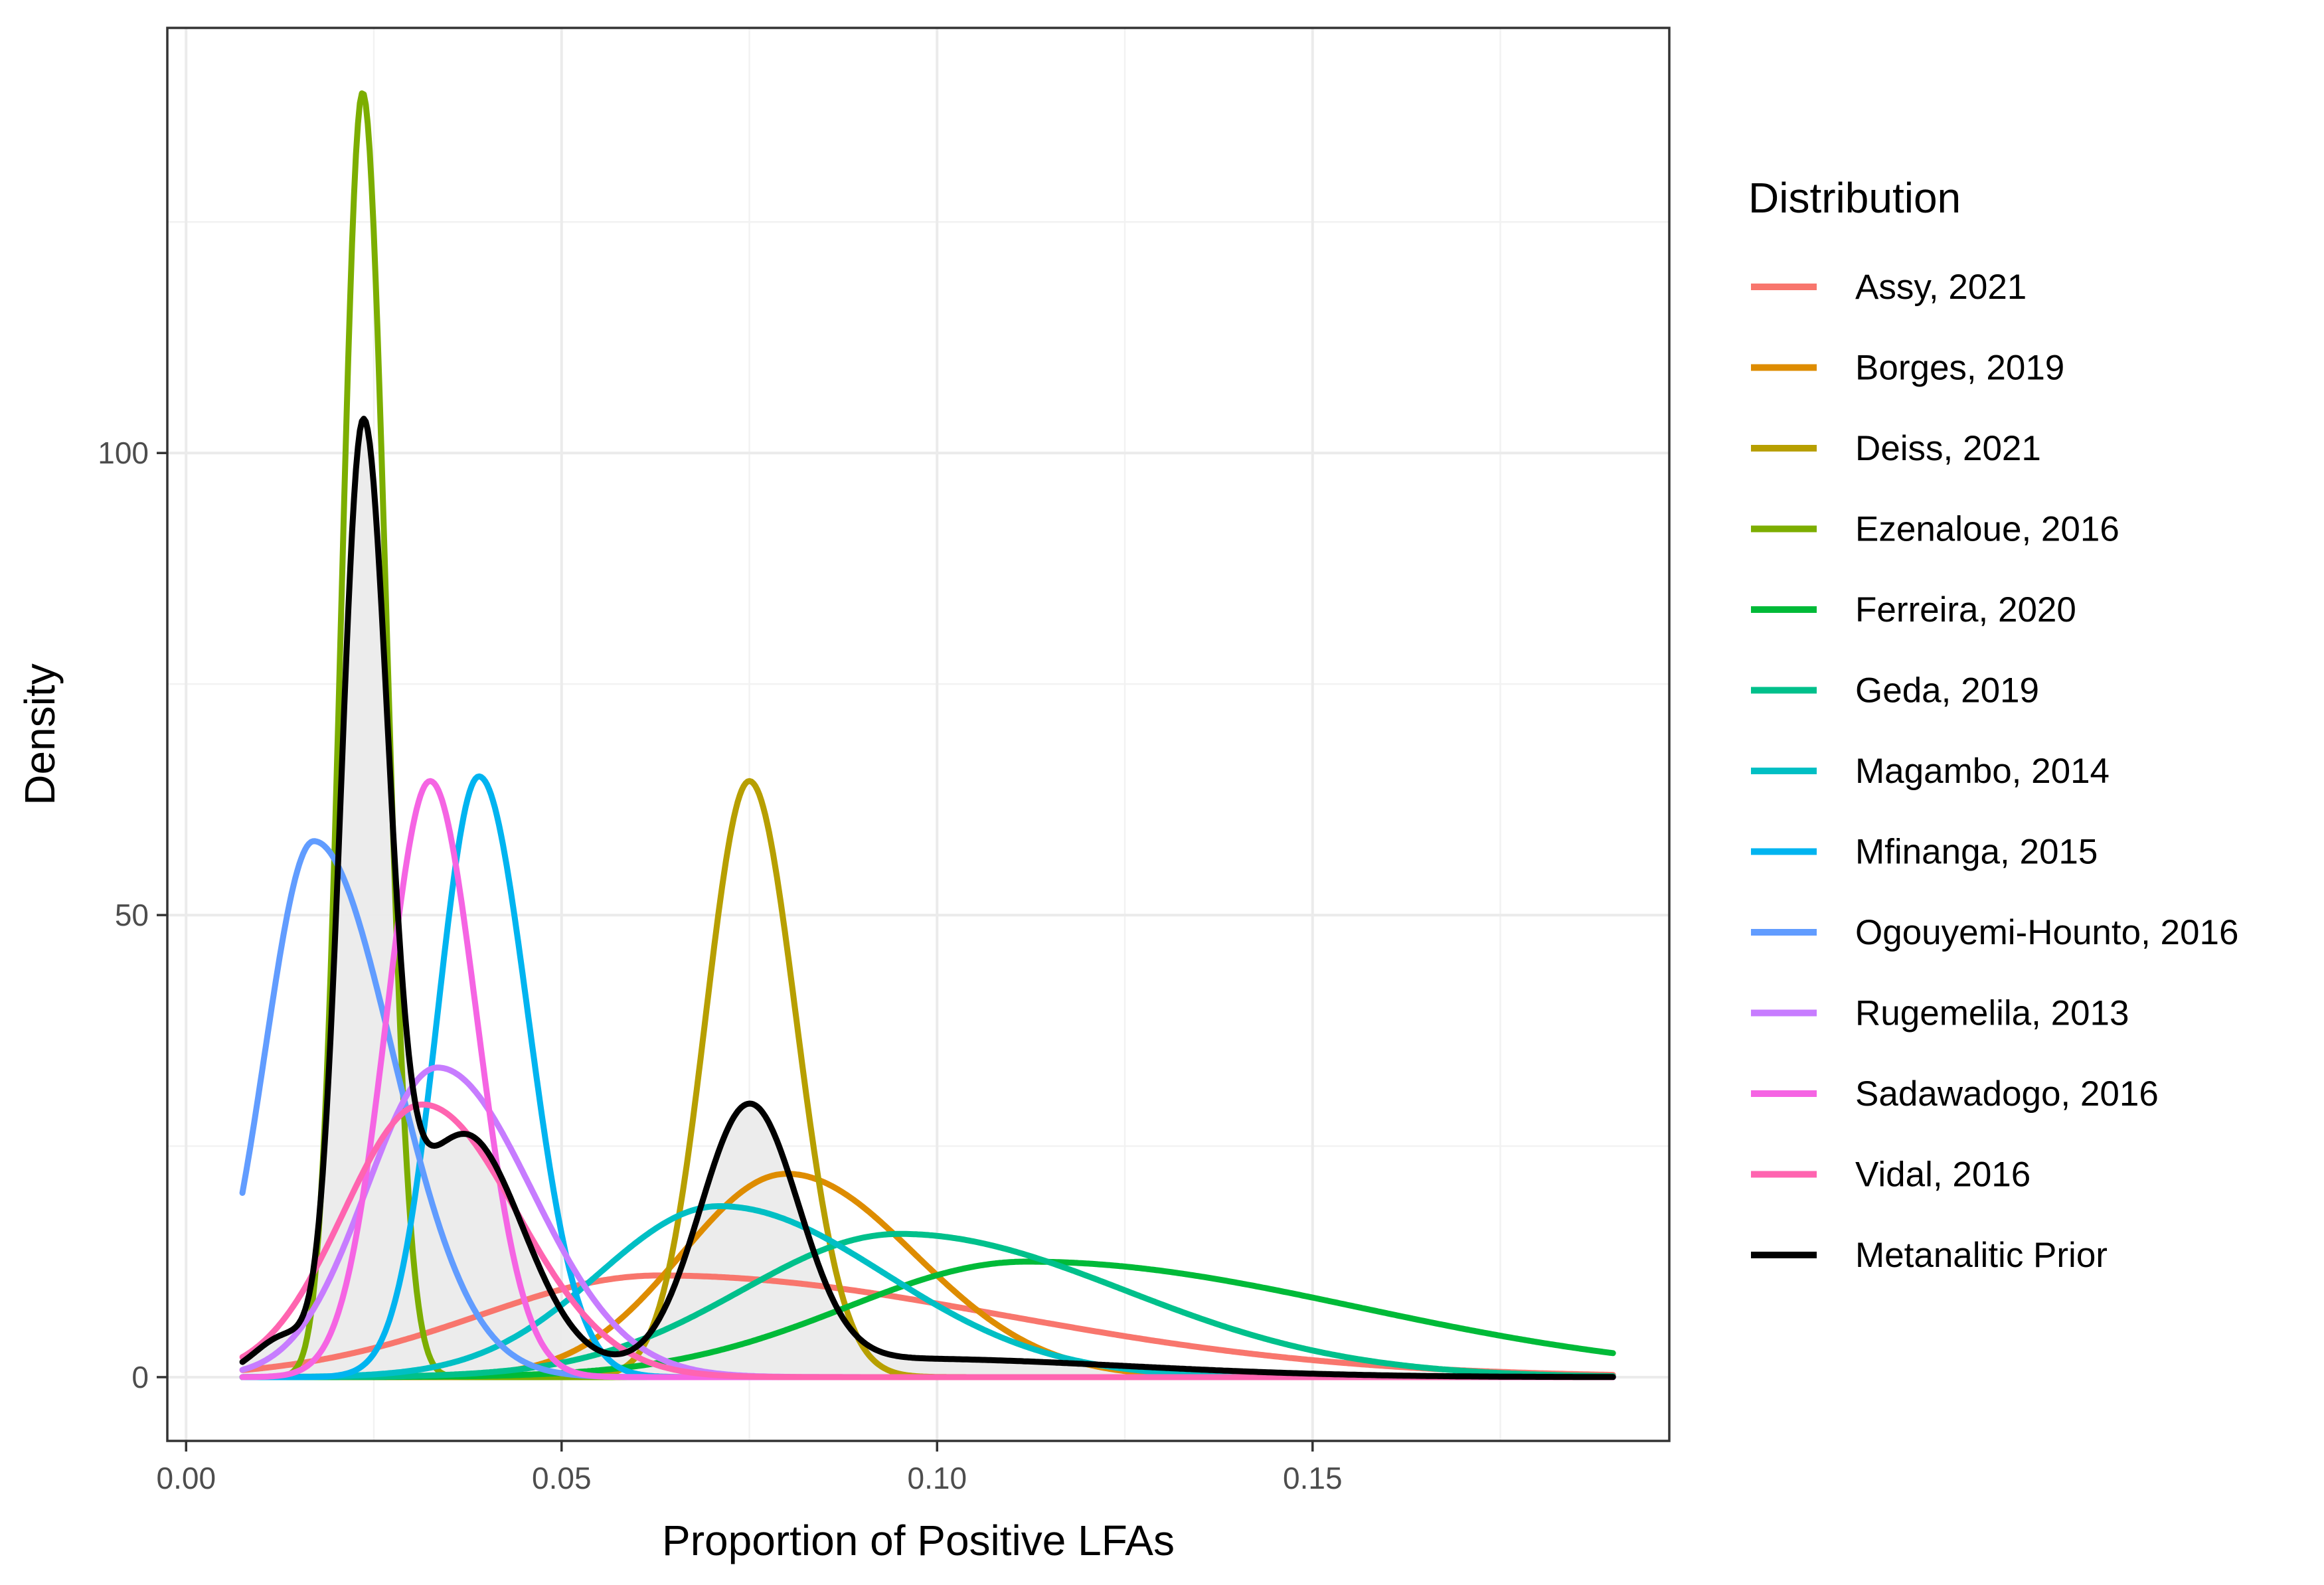  What do you see at coordinates (1960, 369) in the screenshot?
I see `legend-label: Borges, 2019` at bounding box center [1960, 369].